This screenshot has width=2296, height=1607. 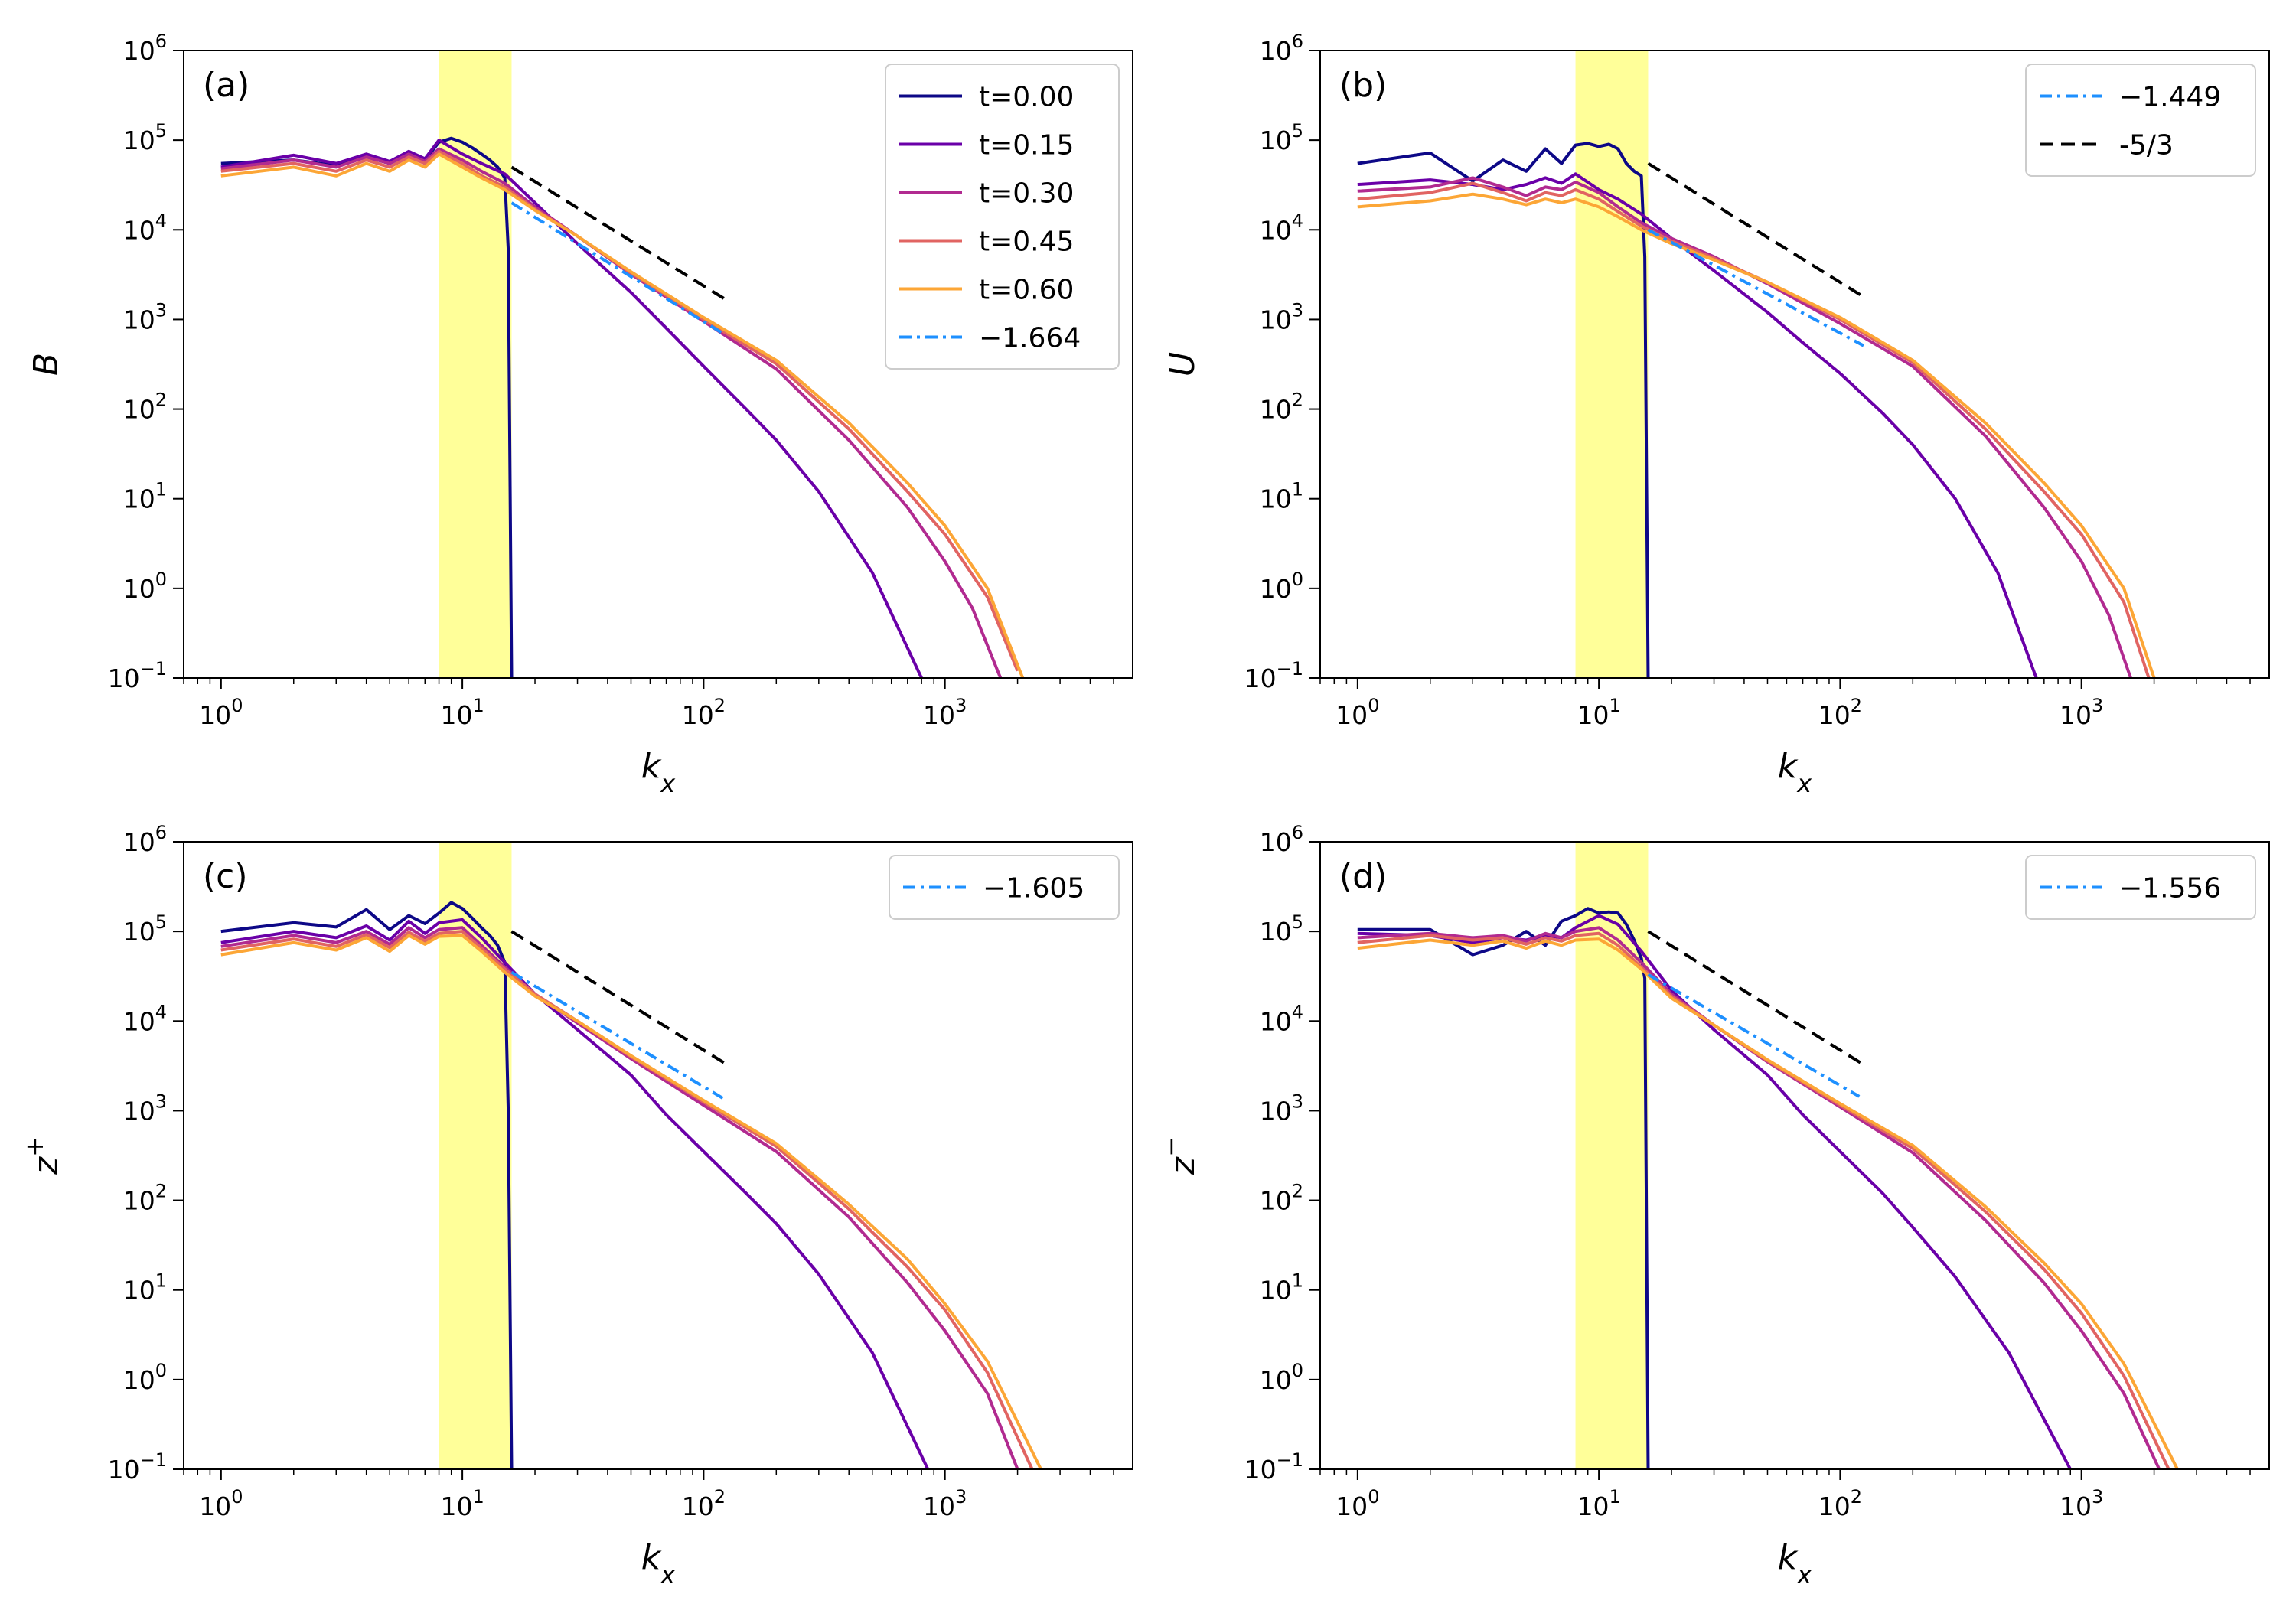 What do you see at coordinates (611, 413) in the screenshot?
I see `series-line-t030` at bounding box center [611, 413].